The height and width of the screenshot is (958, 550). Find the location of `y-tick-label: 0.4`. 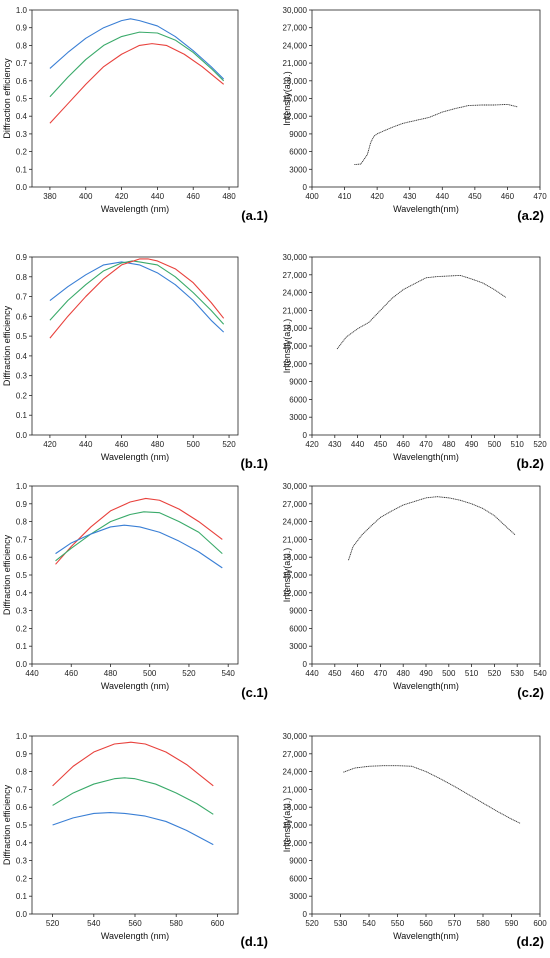

y-tick-label: 0.4 is located at coordinates (22, 843).